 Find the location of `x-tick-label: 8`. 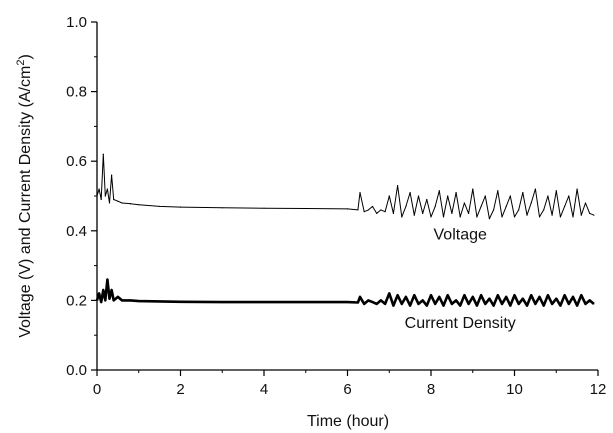

x-tick-label: 8 is located at coordinates (431, 389).